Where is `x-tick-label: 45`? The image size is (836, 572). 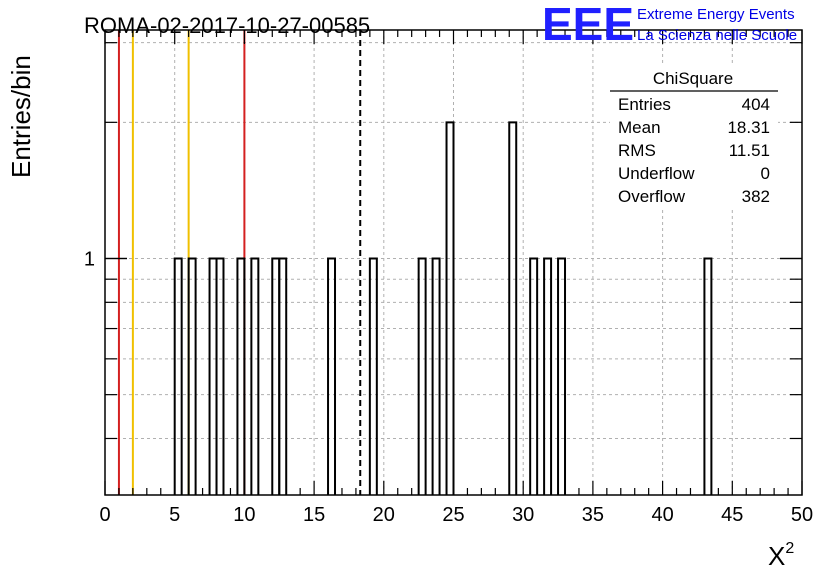
x-tick-label: 45 is located at coordinates (732, 515).